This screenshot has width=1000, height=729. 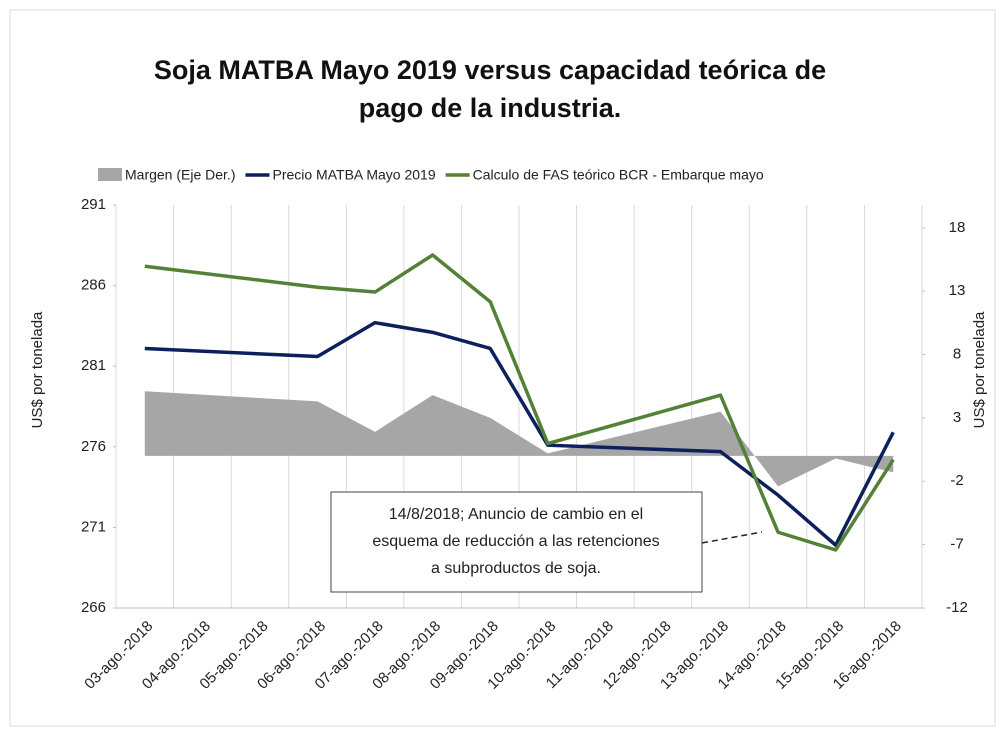 What do you see at coordinates (516, 568) in the screenshot?
I see `annotation-text: a subproductos de soja.` at bounding box center [516, 568].